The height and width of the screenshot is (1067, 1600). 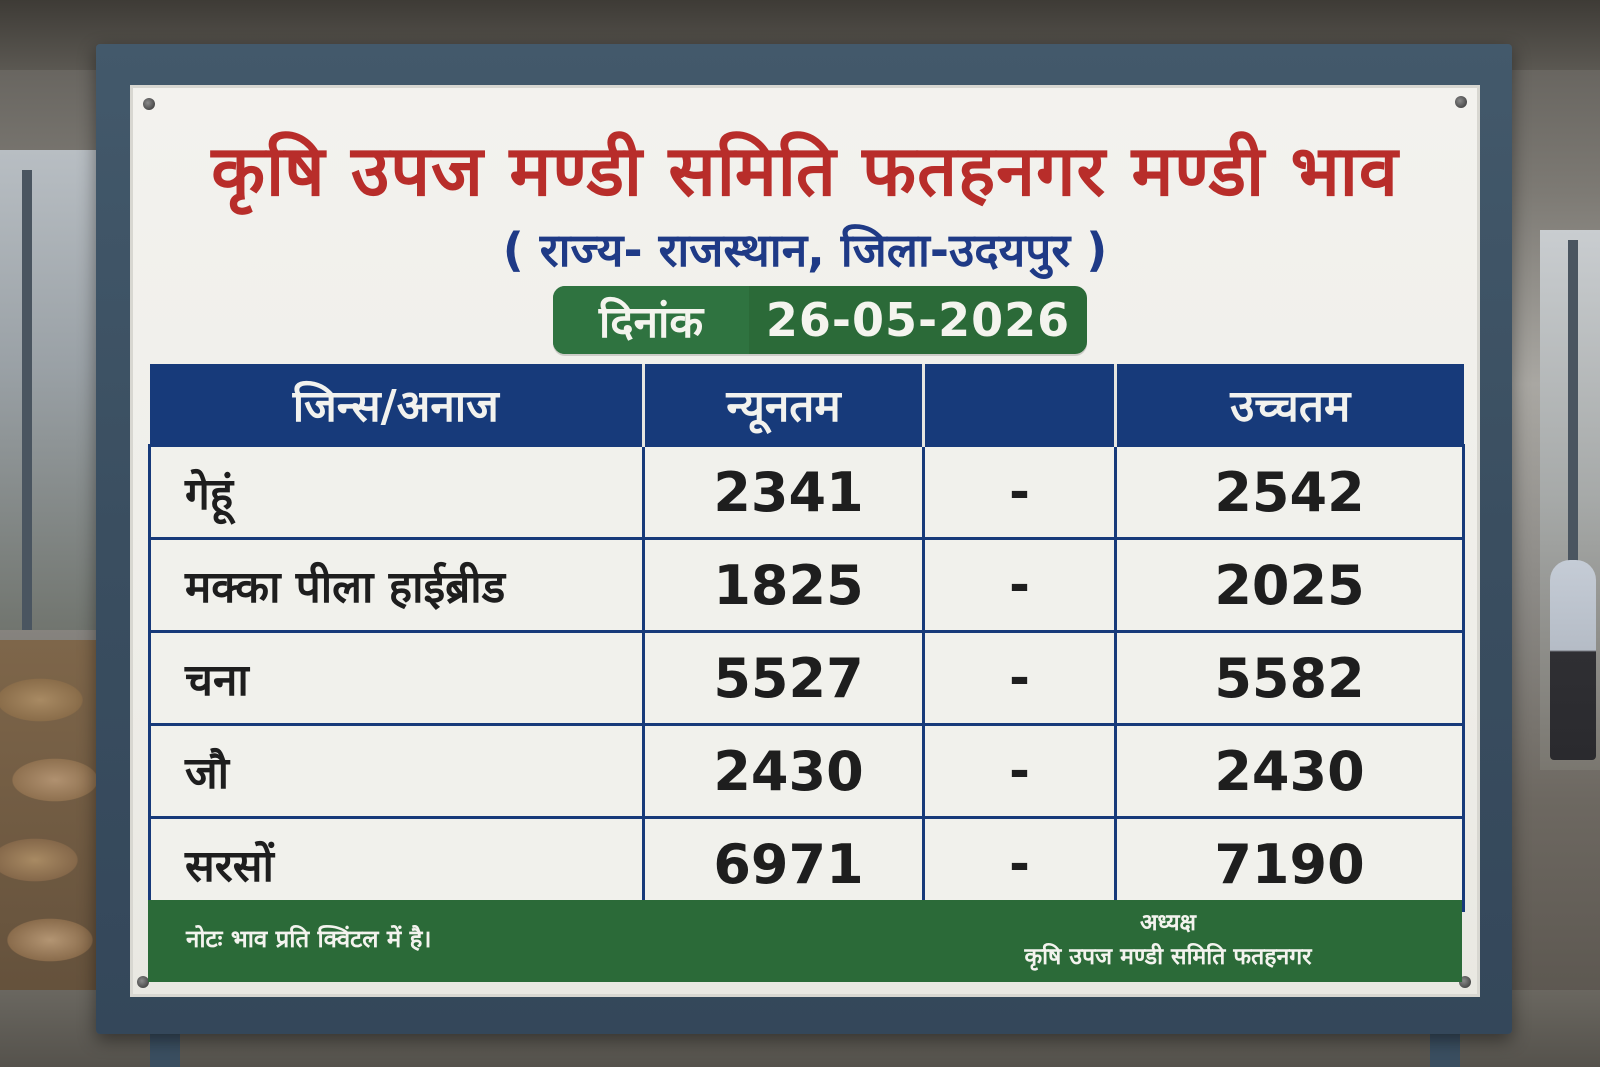 I want to click on crop-name: मक्का पीला हाईब्रीड, so click(x=396, y=585).